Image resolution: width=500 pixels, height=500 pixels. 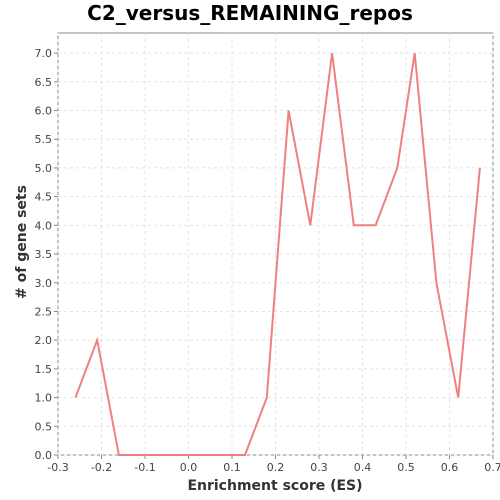 I want to click on y-tick-label: 1.0, so click(x=44, y=398).